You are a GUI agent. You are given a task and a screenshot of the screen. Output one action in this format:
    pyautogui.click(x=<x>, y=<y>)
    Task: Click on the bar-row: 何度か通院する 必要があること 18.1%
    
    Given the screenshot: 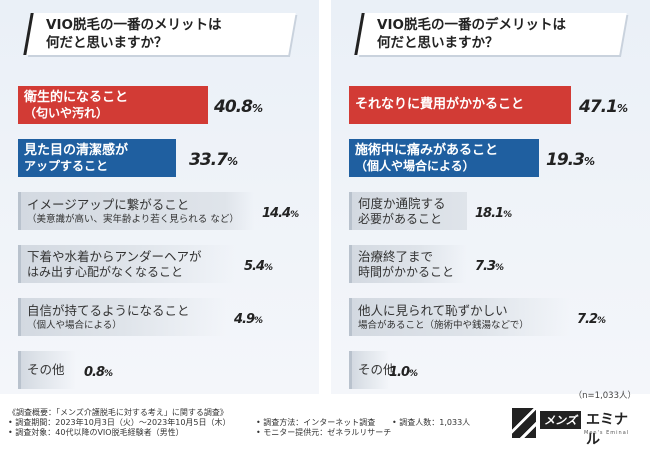 What is the action you would take?
    pyautogui.click(x=494, y=212)
    